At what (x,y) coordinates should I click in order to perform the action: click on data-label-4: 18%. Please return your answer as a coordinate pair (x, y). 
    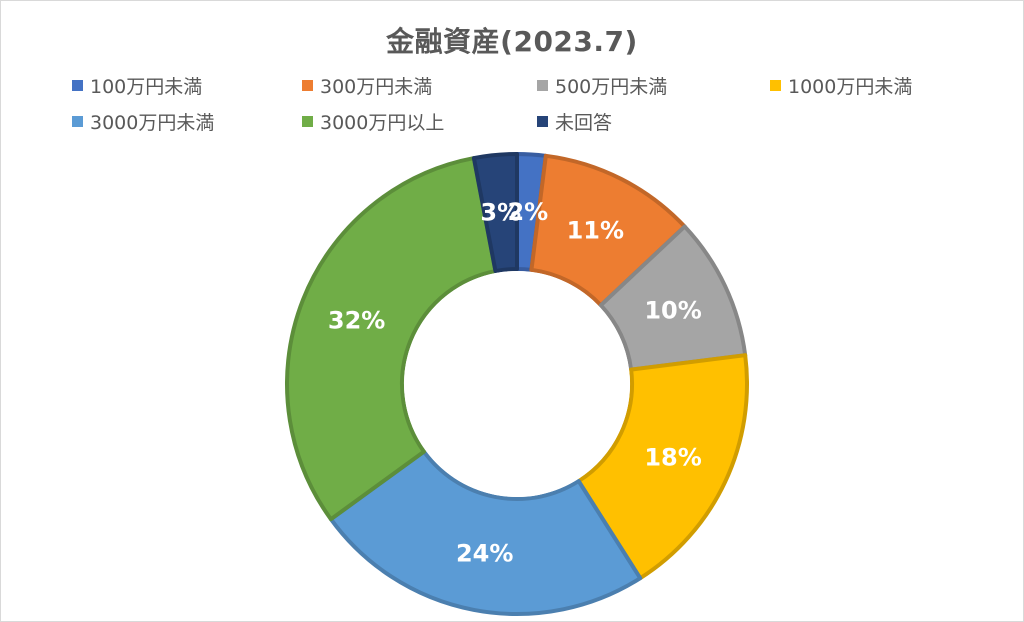
    Looking at the image, I should click on (672, 457).